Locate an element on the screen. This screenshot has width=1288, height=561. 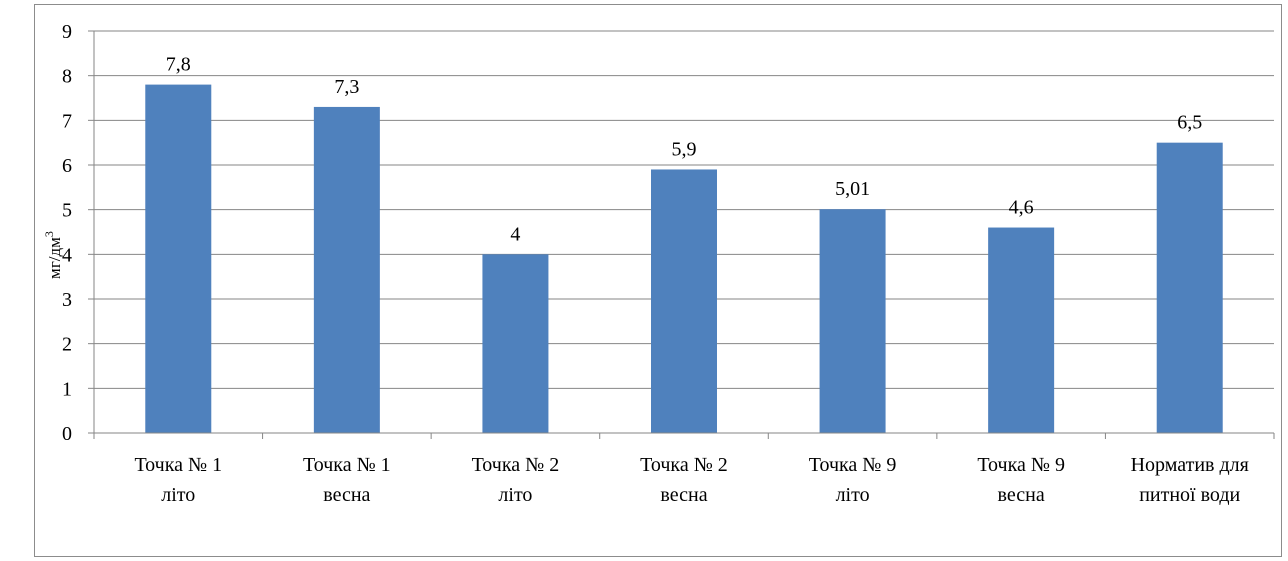
data-label: 4 is located at coordinates (515, 234).